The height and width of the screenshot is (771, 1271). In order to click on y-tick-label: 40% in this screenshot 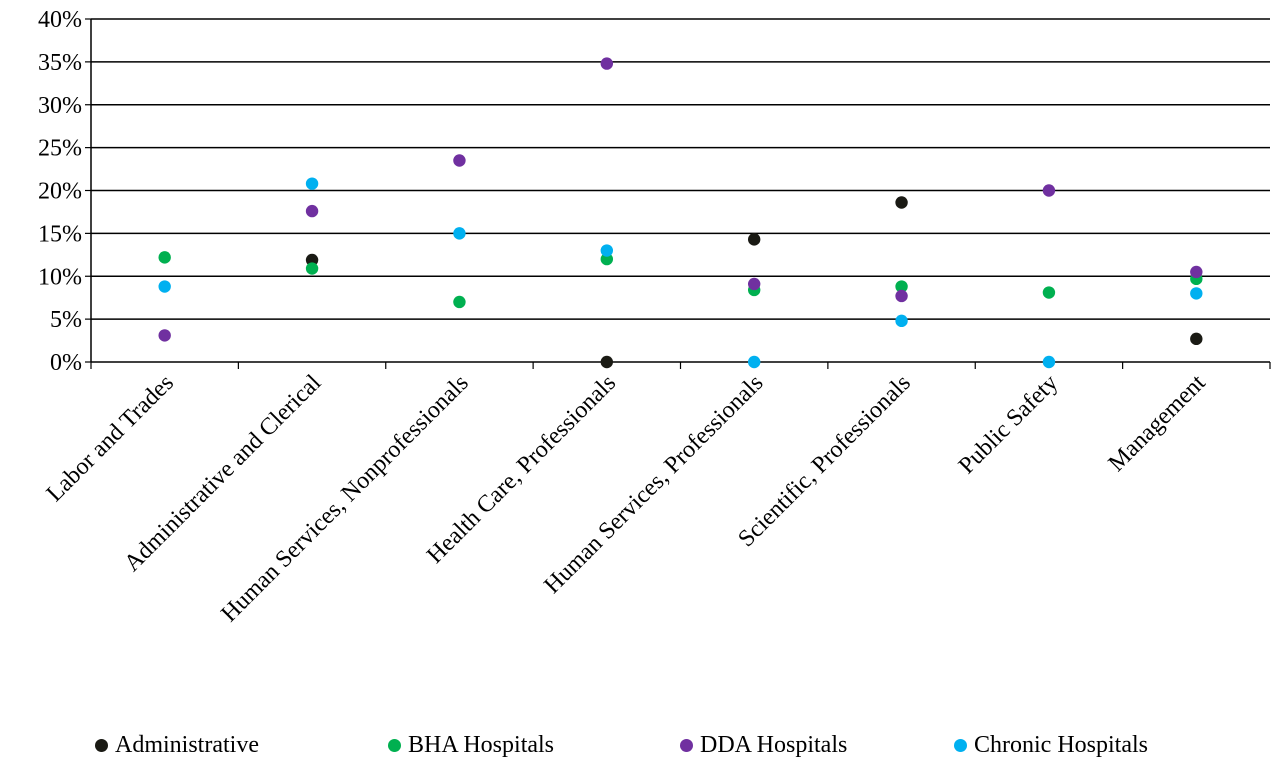, I will do `click(60, 20)`.